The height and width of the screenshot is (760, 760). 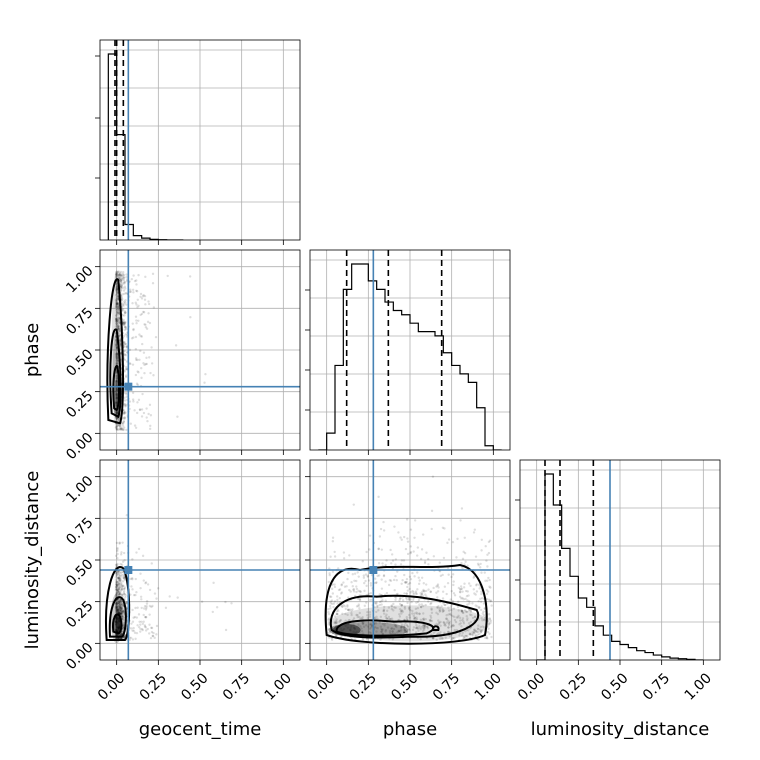 I want to click on panel-phase-vs-luminosity_distance: 0.00 0.25 0.50 0.75 1.00, so click(x=408, y=581).